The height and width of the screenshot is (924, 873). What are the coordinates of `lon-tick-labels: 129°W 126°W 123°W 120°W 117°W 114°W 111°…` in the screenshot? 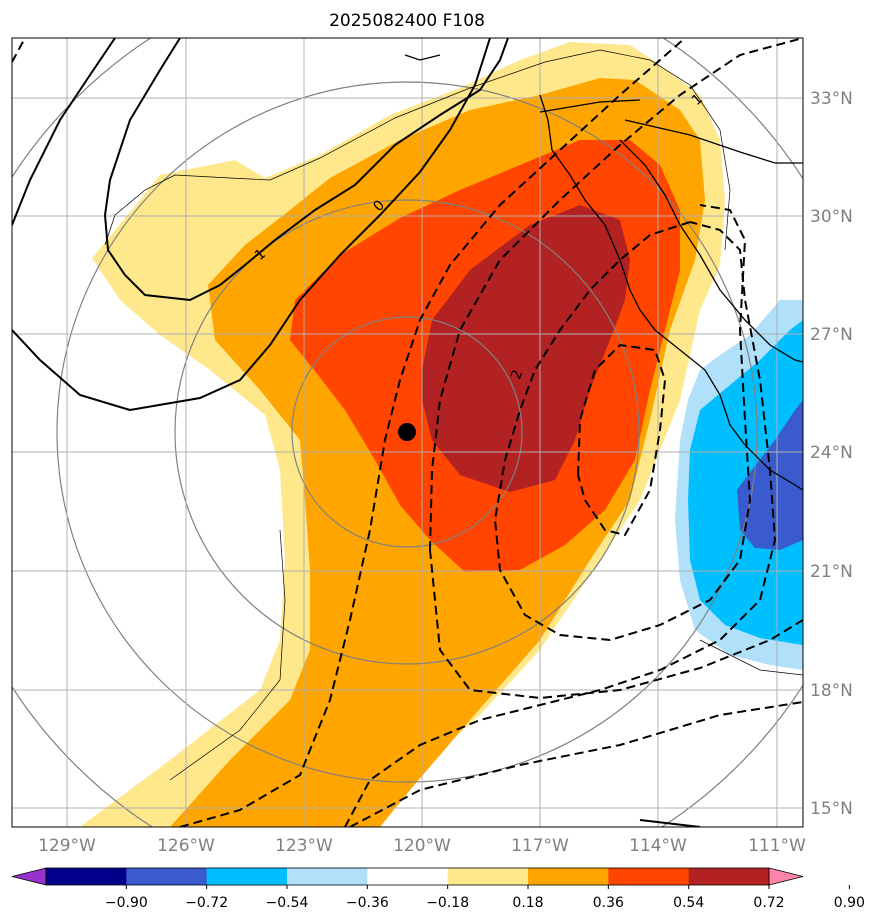 It's located at (422, 846).